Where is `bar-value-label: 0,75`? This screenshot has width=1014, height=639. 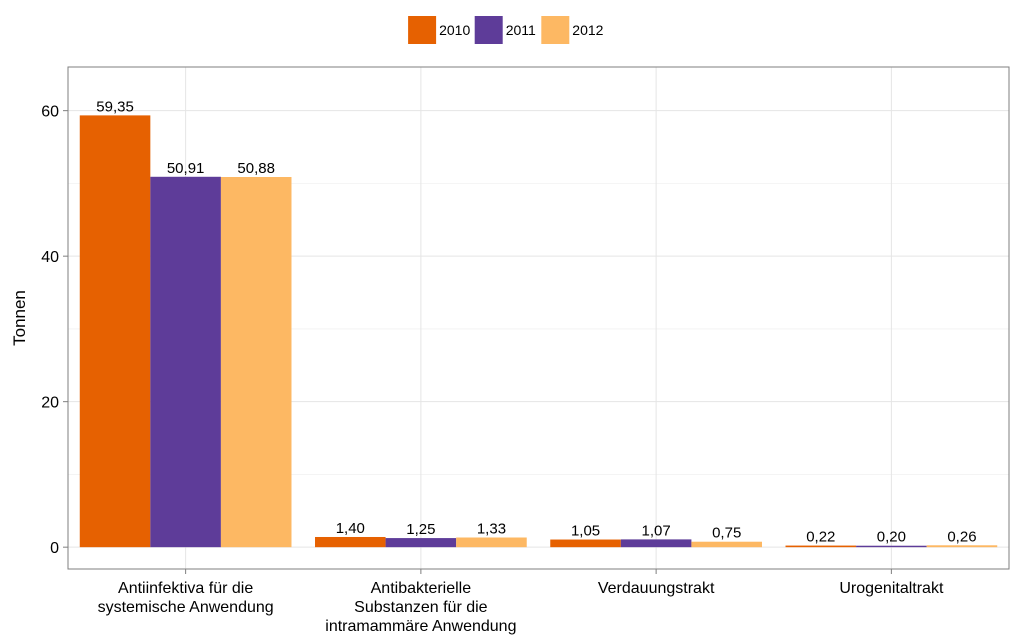
bar-value-label: 0,75 is located at coordinates (726, 533).